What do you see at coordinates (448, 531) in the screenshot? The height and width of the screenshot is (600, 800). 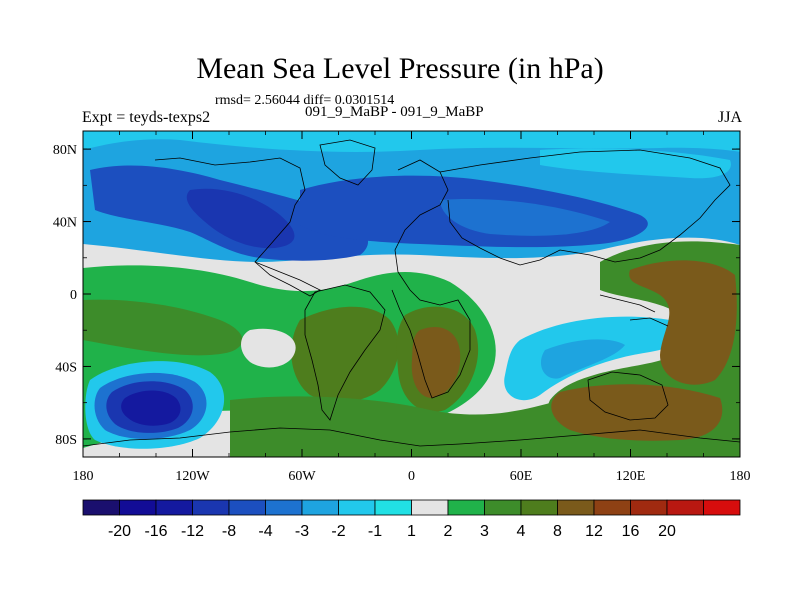 I see `colorbar-label: 2` at bounding box center [448, 531].